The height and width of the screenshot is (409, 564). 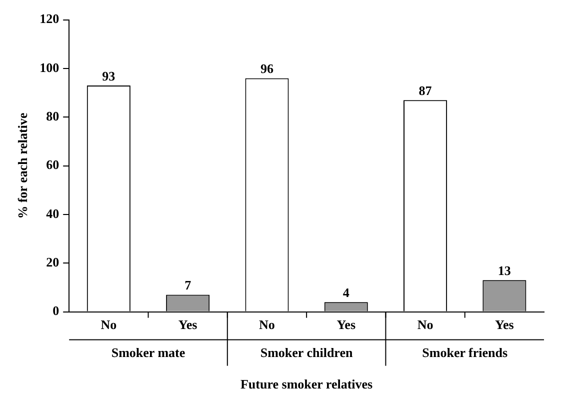 I want to click on x-axis-title: Future smoker relatives, so click(x=306, y=384).